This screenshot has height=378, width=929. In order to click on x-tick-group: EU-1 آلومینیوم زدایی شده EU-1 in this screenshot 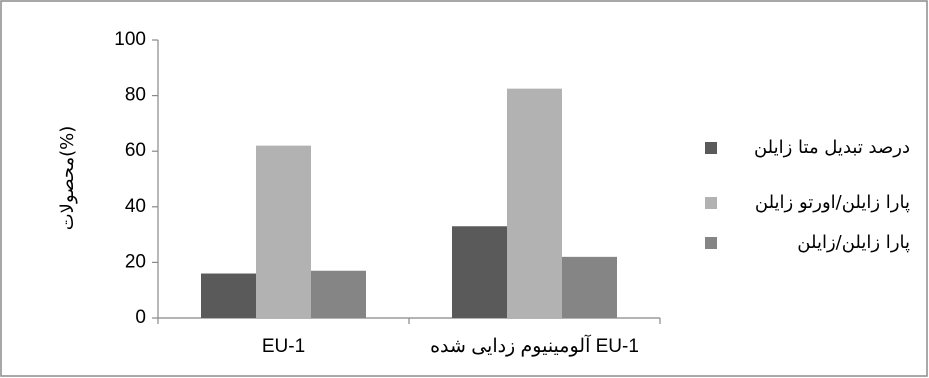, I will do `click(409, 337)`.